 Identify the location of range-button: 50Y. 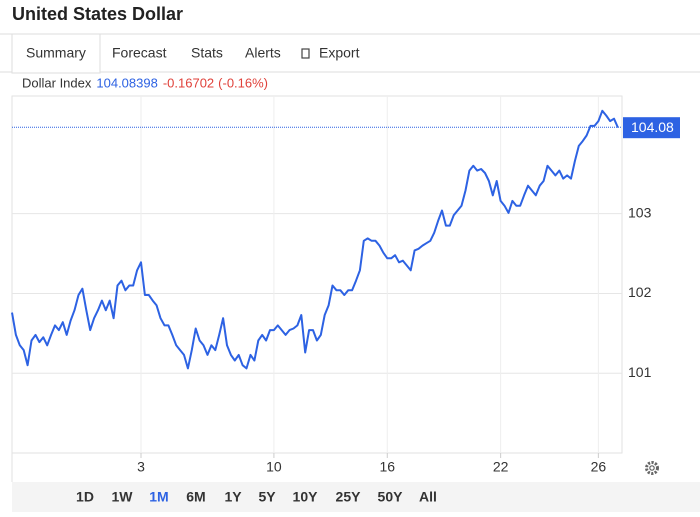
(391, 497).